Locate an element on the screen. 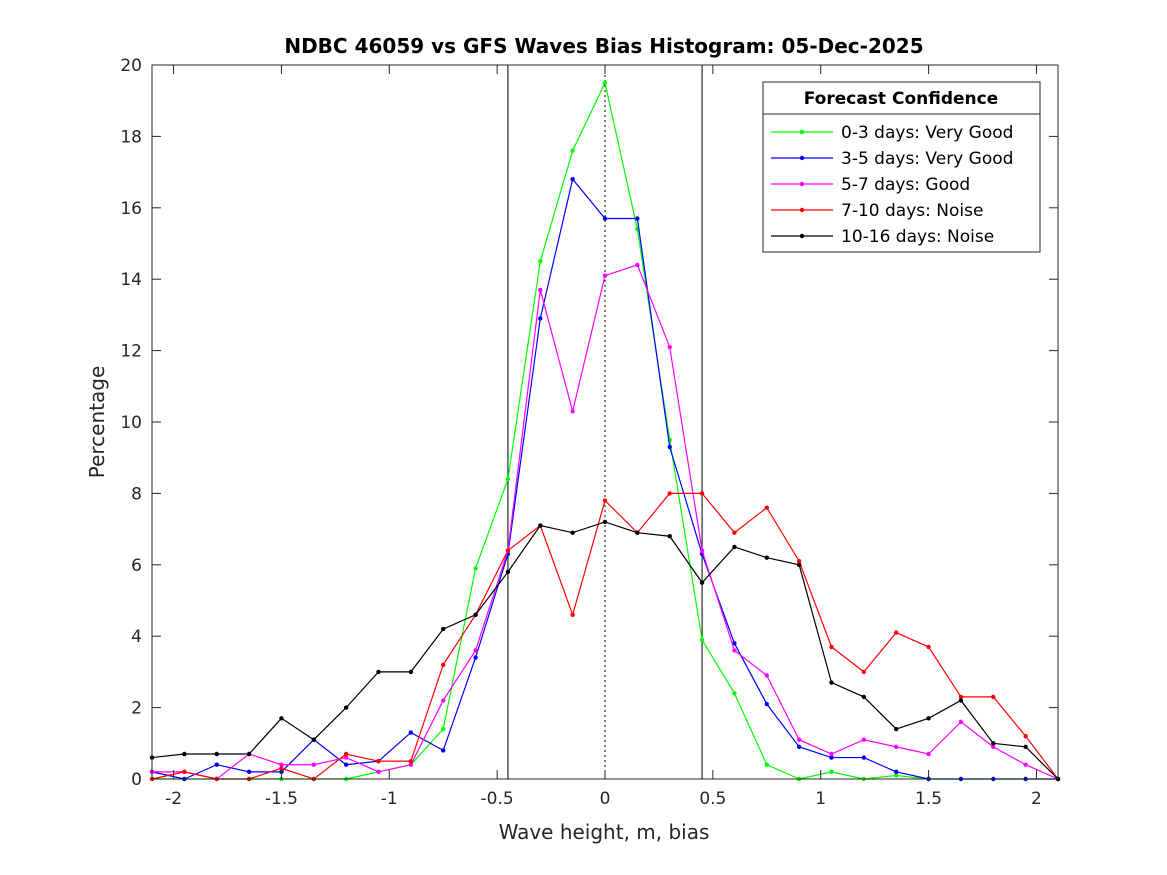  y-tick-label: 4 is located at coordinates (136, 637).